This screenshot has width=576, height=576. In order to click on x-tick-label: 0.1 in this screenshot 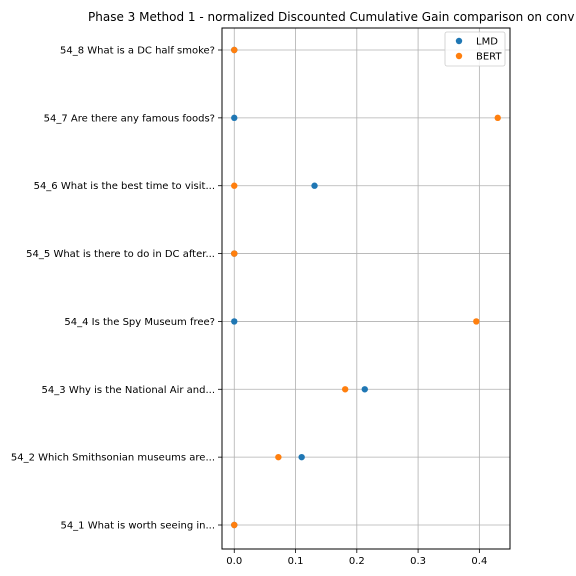, I will do `click(296, 561)`.